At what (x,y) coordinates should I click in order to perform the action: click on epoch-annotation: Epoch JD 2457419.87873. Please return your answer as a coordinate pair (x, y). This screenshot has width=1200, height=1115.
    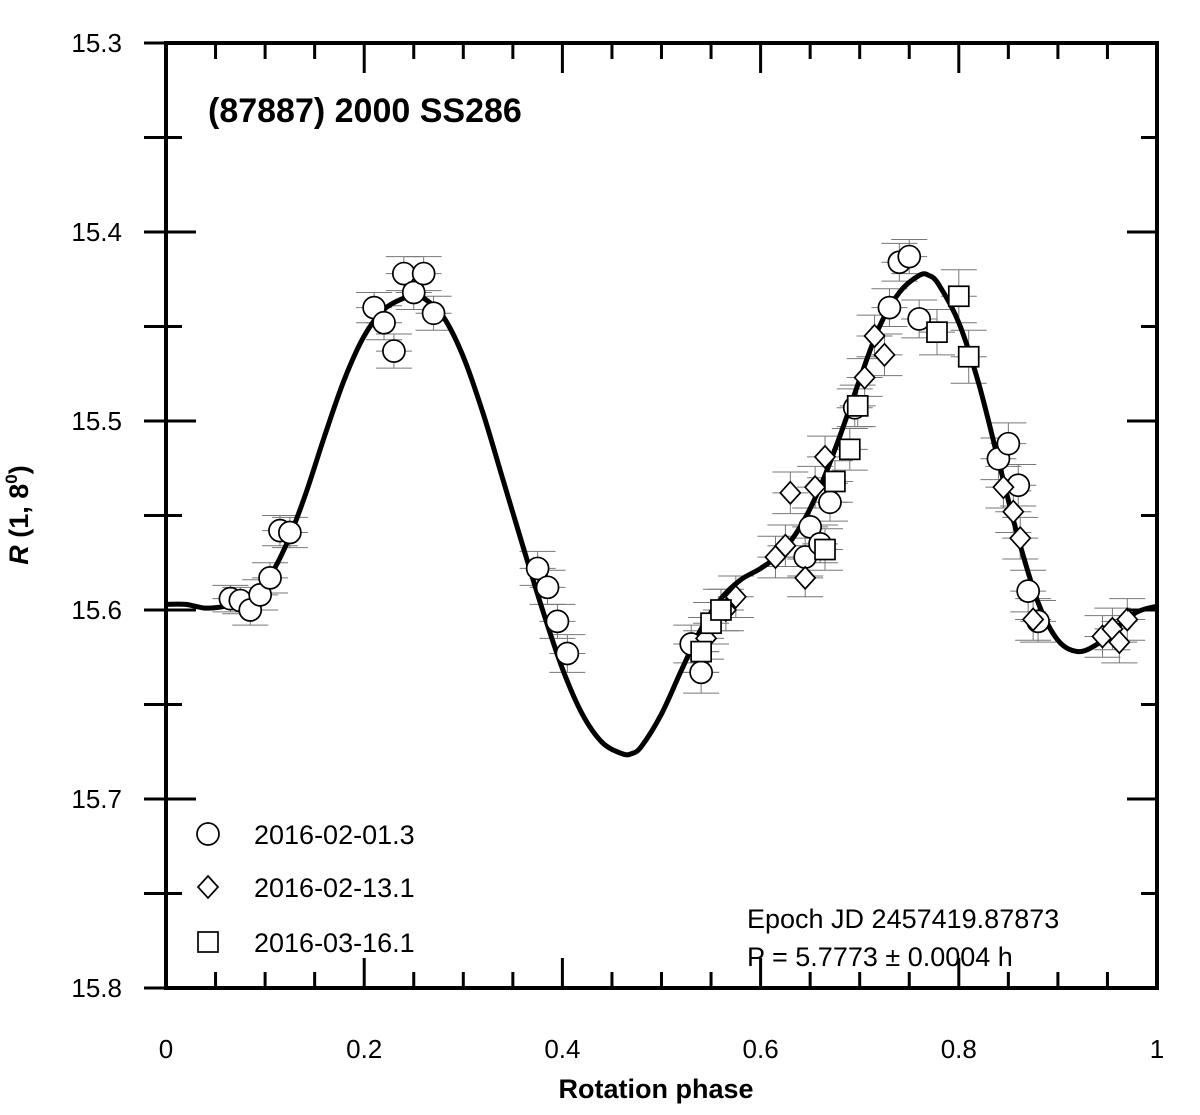
    Looking at the image, I should click on (903, 919).